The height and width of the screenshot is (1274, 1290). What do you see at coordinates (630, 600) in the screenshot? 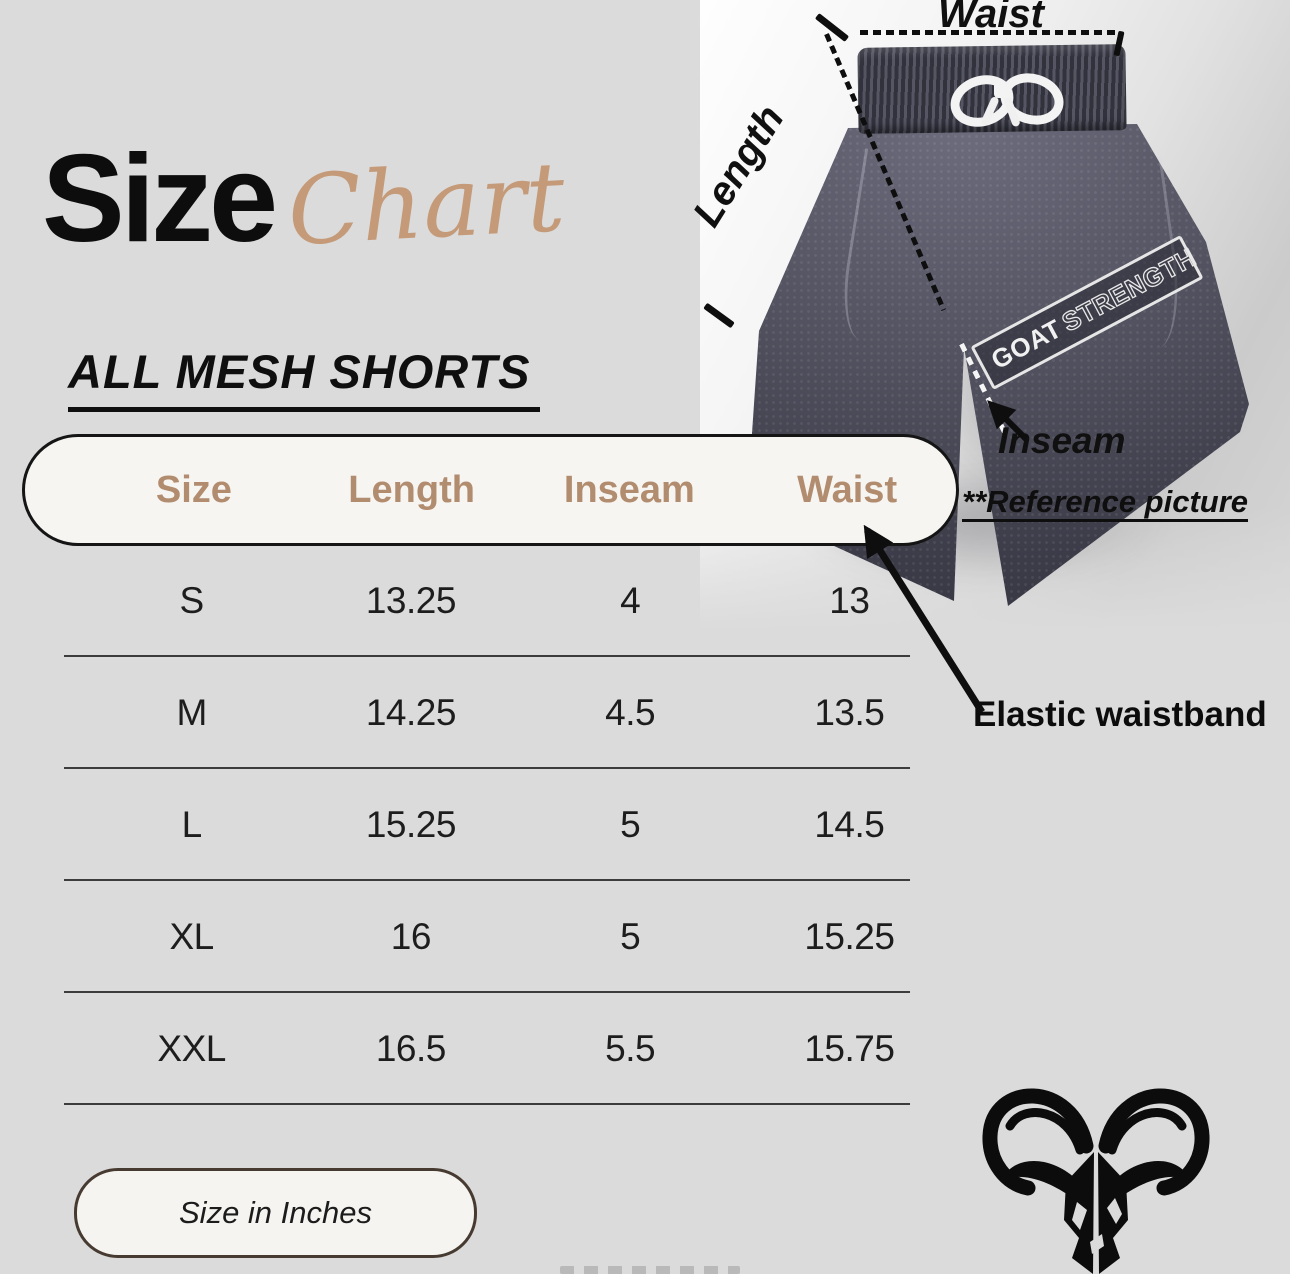
I see `cell-inseam: 4` at bounding box center [630, 600].